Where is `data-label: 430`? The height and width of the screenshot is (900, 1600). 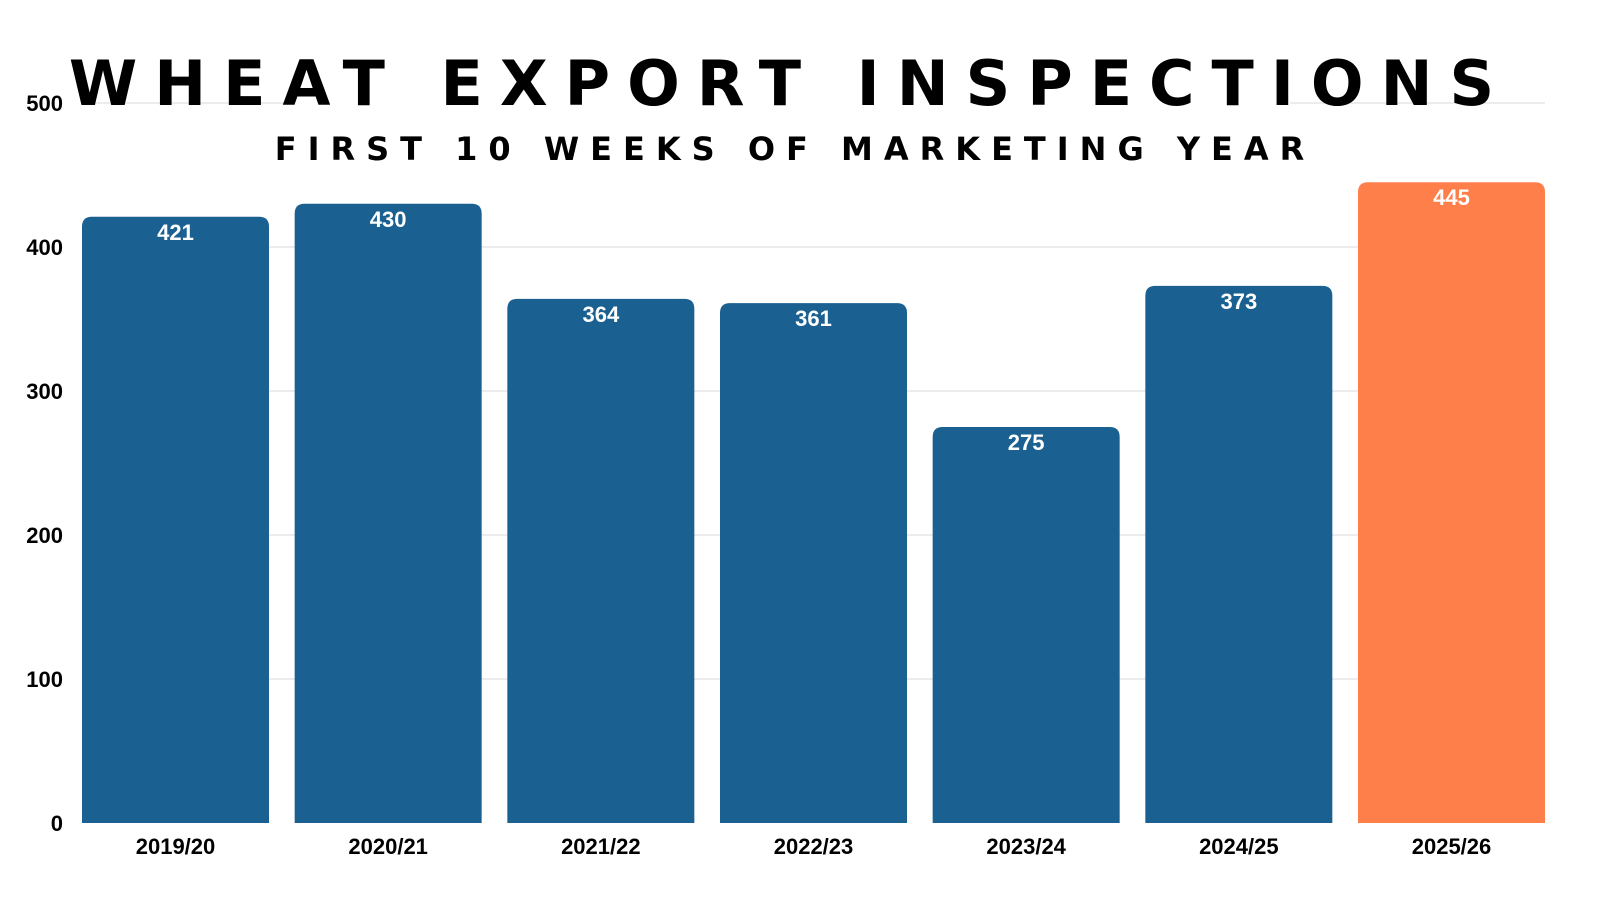
data-label: 430 is located at coordinates (388, 219).